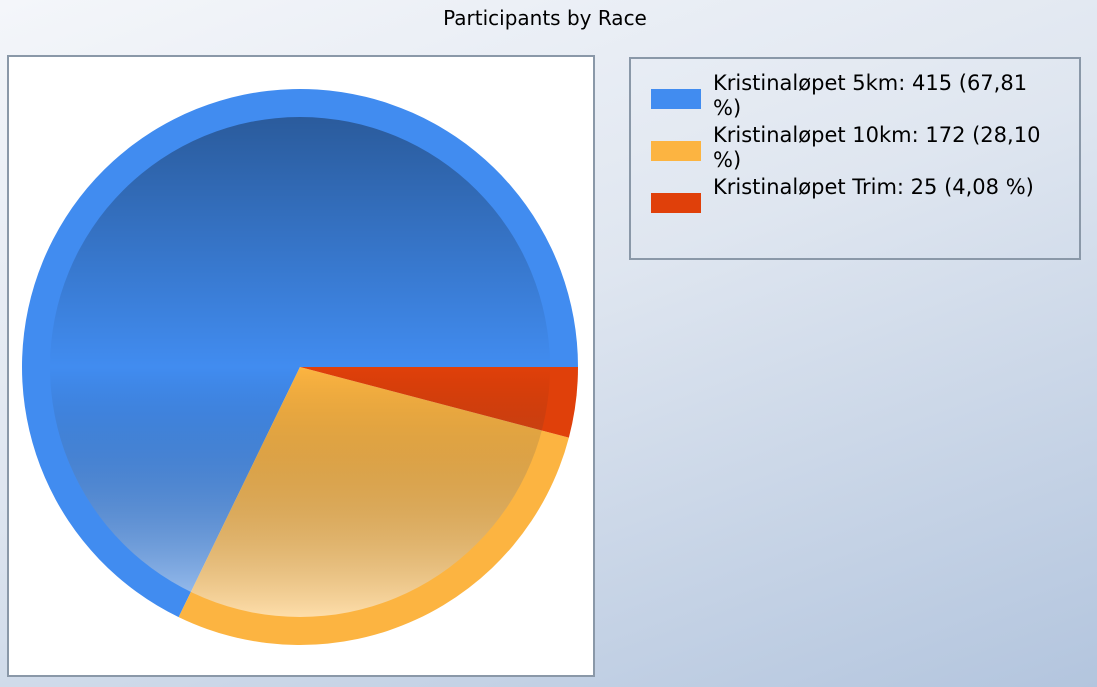  Describe the element at coordinates (870, 95) in the screenshot. I see `legend-label: Kristinaløpet 5km: 415 (67,81 %)` at that location.